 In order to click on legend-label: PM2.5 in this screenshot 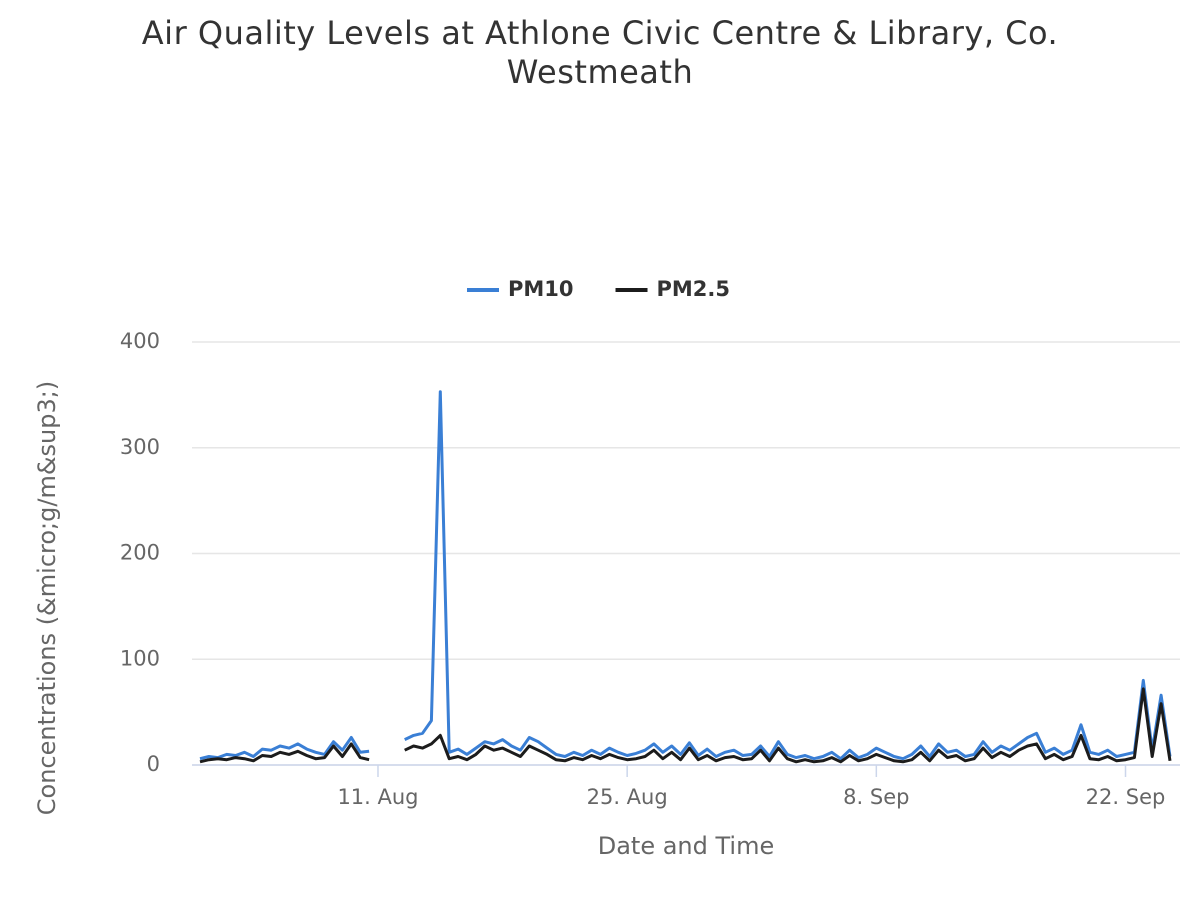, I will do `click(694, 289)`.